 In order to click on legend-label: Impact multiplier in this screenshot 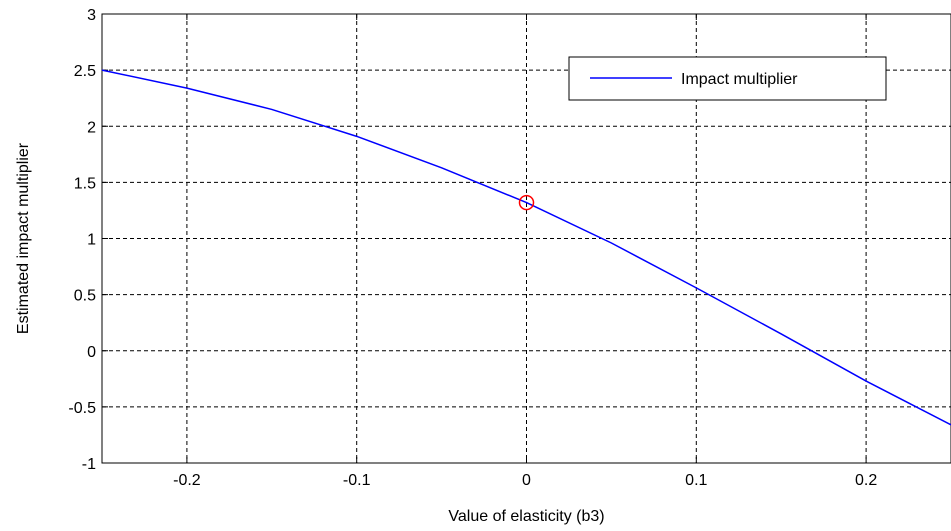, I will do `click(739, 79)`.